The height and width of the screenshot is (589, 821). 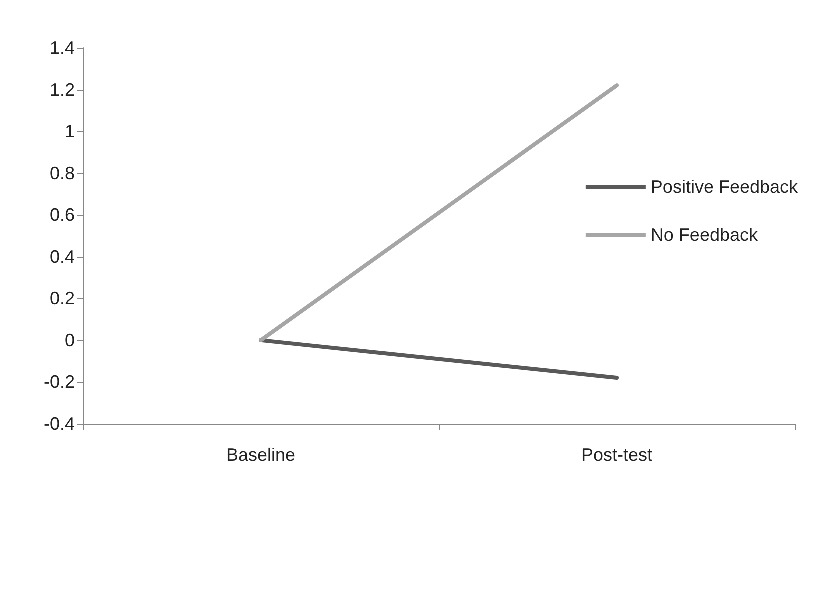 What do you see at coordinates (62, 298) in the screenshot?
I see `y-tick-label: 0.2` at bounding box center [62, 298].